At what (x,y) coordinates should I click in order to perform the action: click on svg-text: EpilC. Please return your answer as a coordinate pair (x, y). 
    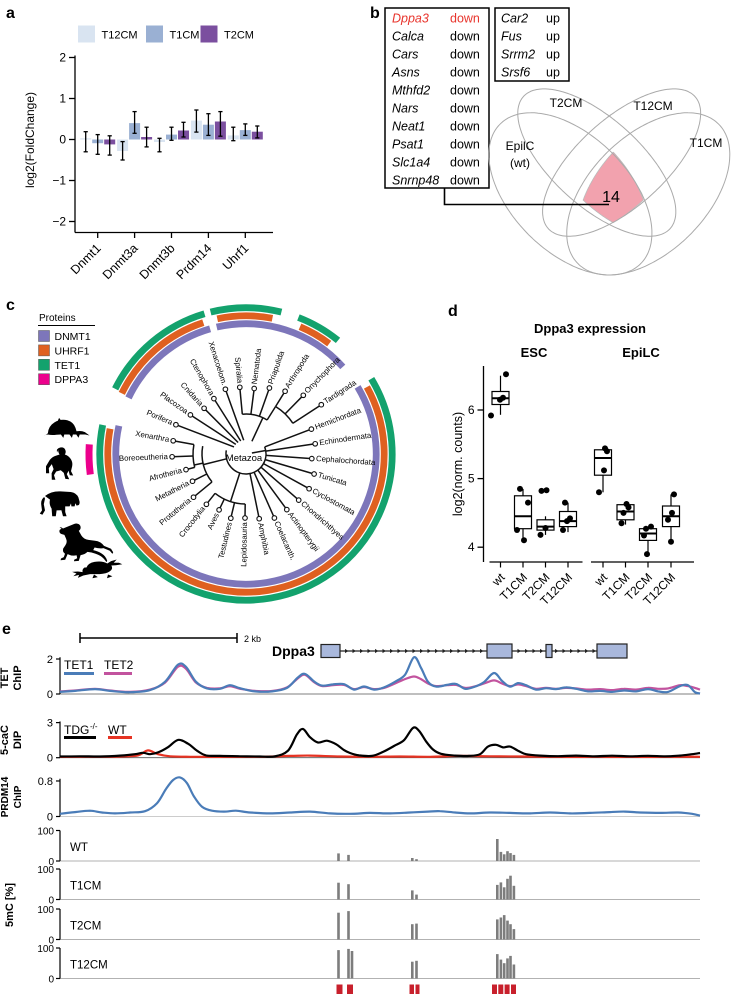
    Looking at the image, I should click on (520, 146).